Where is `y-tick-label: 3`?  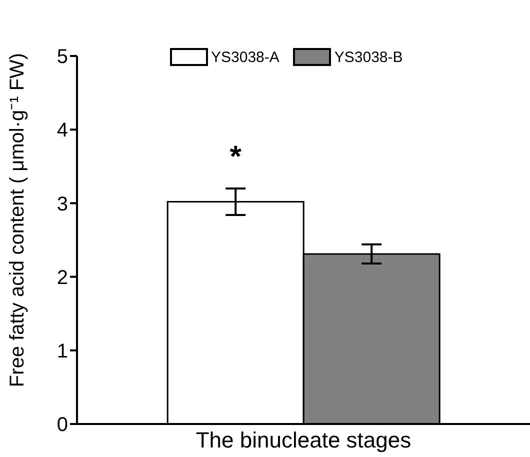 y-tick-label: 3 is located at coordinates (62, 204).